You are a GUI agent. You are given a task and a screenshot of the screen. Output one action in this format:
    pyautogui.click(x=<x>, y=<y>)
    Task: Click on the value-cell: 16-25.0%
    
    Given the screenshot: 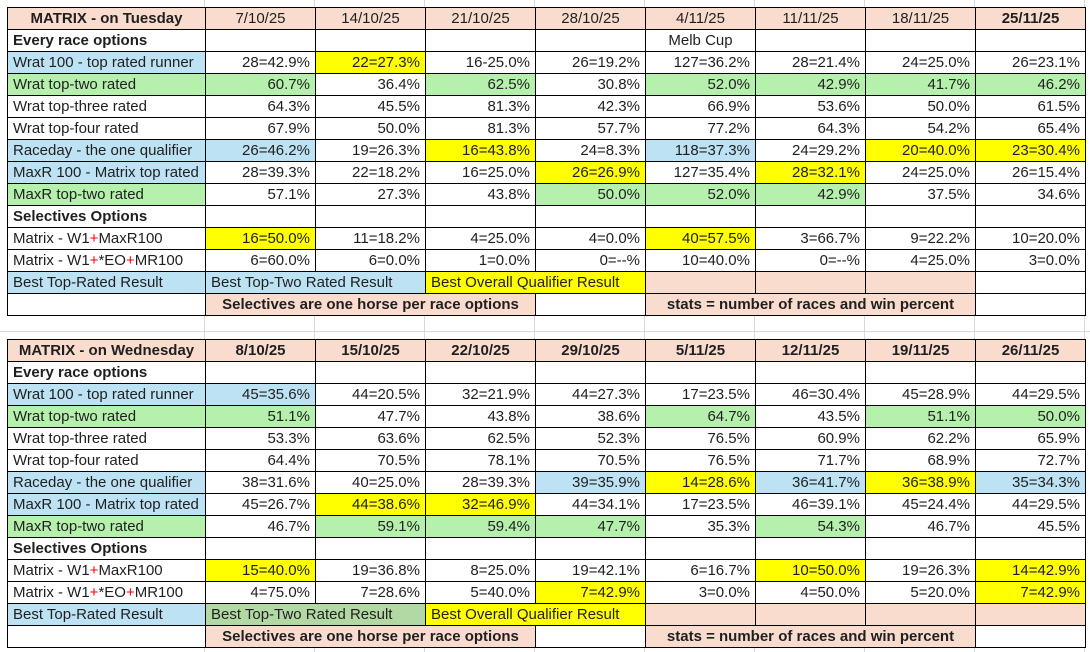 What is the action you would take?
    pyautogui.click(x=480, y=62)
    